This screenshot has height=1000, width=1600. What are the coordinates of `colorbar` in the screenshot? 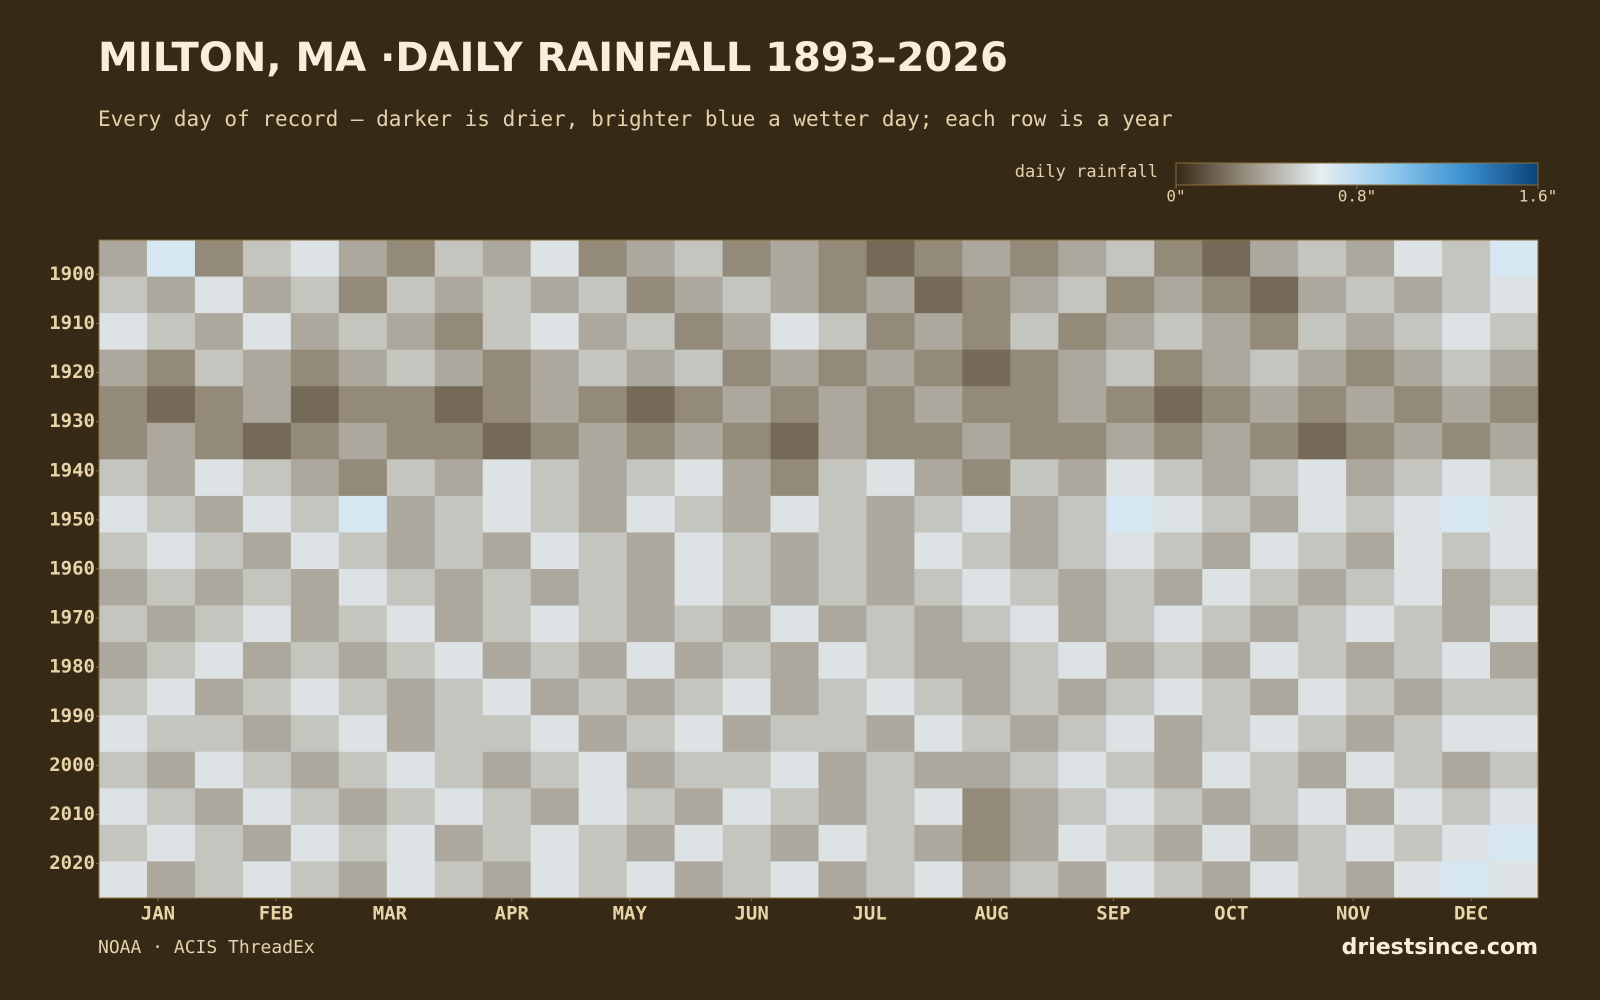 It's located at (1357, 174).